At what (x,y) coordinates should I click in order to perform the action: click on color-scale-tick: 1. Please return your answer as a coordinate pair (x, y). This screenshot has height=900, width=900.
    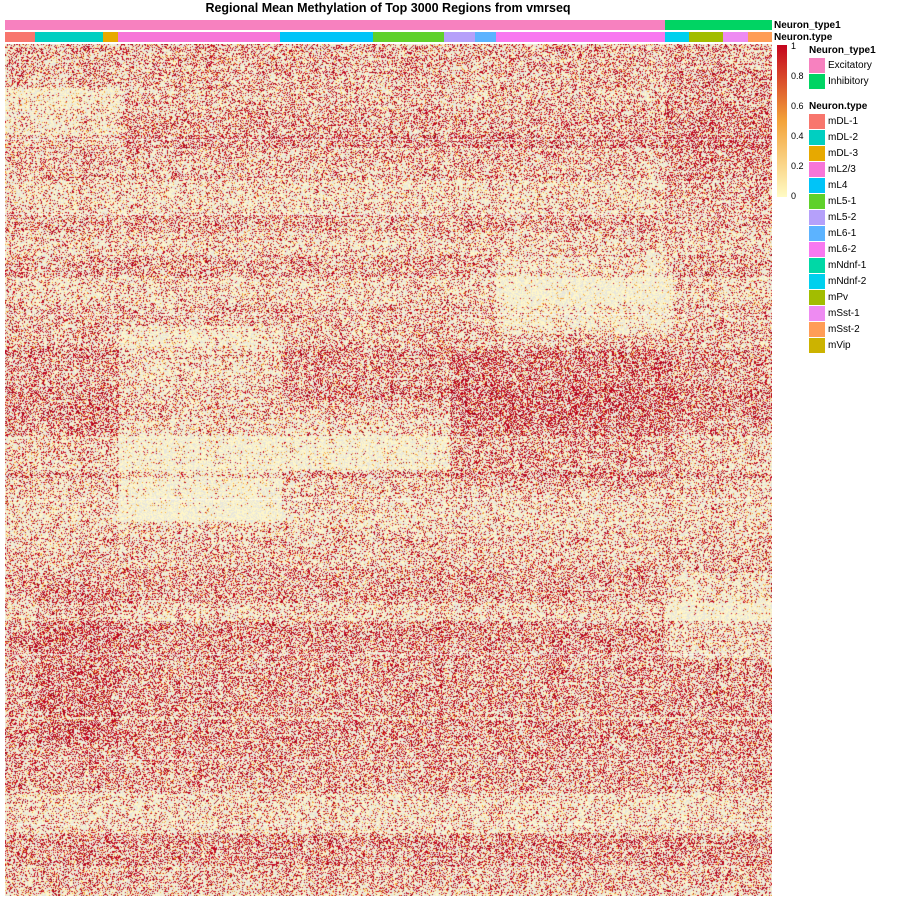
    Looking at the image, I should click on (794, 46).